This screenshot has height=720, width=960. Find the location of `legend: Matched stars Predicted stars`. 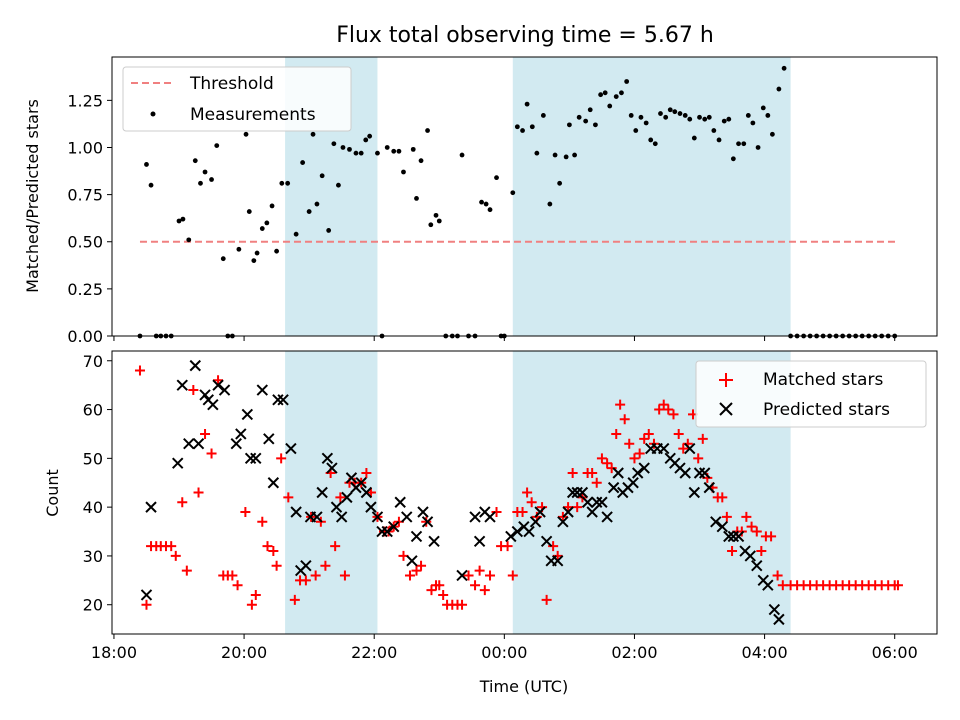

legend: Matched stars Predicted stars is located at coordinates (811, 394).